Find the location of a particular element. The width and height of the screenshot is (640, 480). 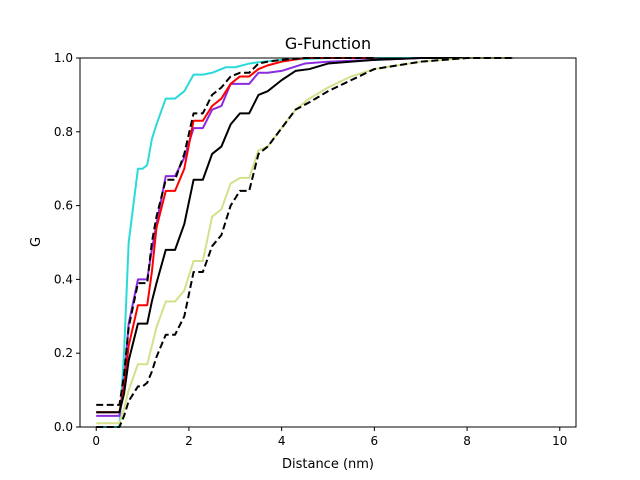

y-tick-label: 0.2 is located at coordinates (63, 353).